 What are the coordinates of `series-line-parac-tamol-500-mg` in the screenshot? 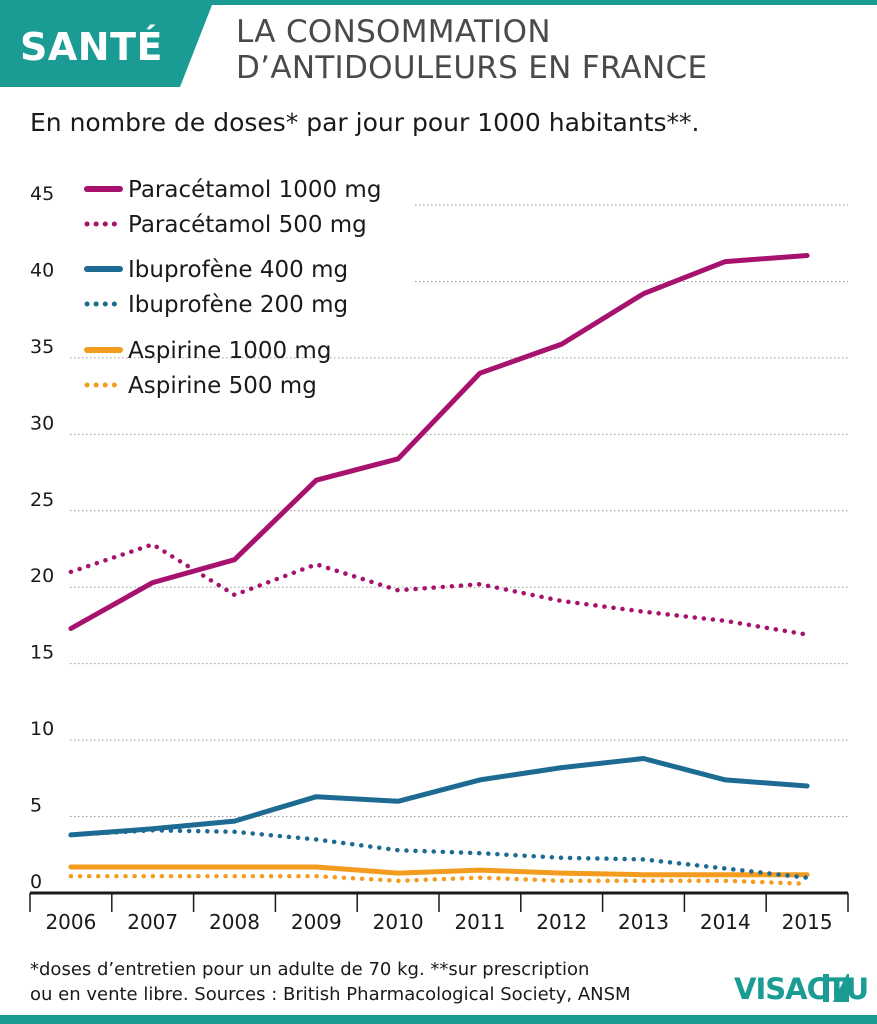 It's located at (439, 589).